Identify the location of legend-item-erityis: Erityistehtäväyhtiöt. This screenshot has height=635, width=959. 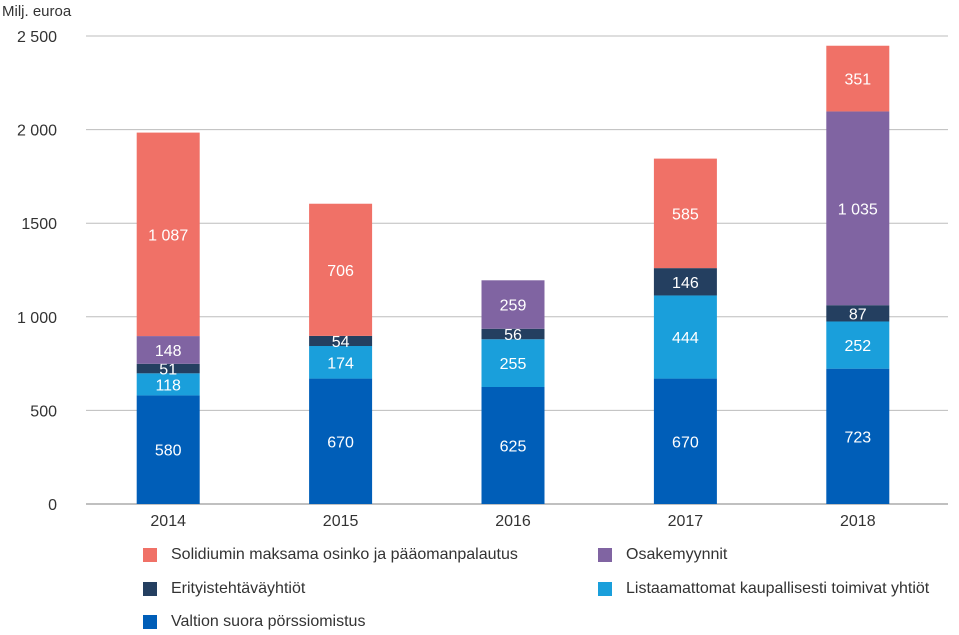
(224, 589).